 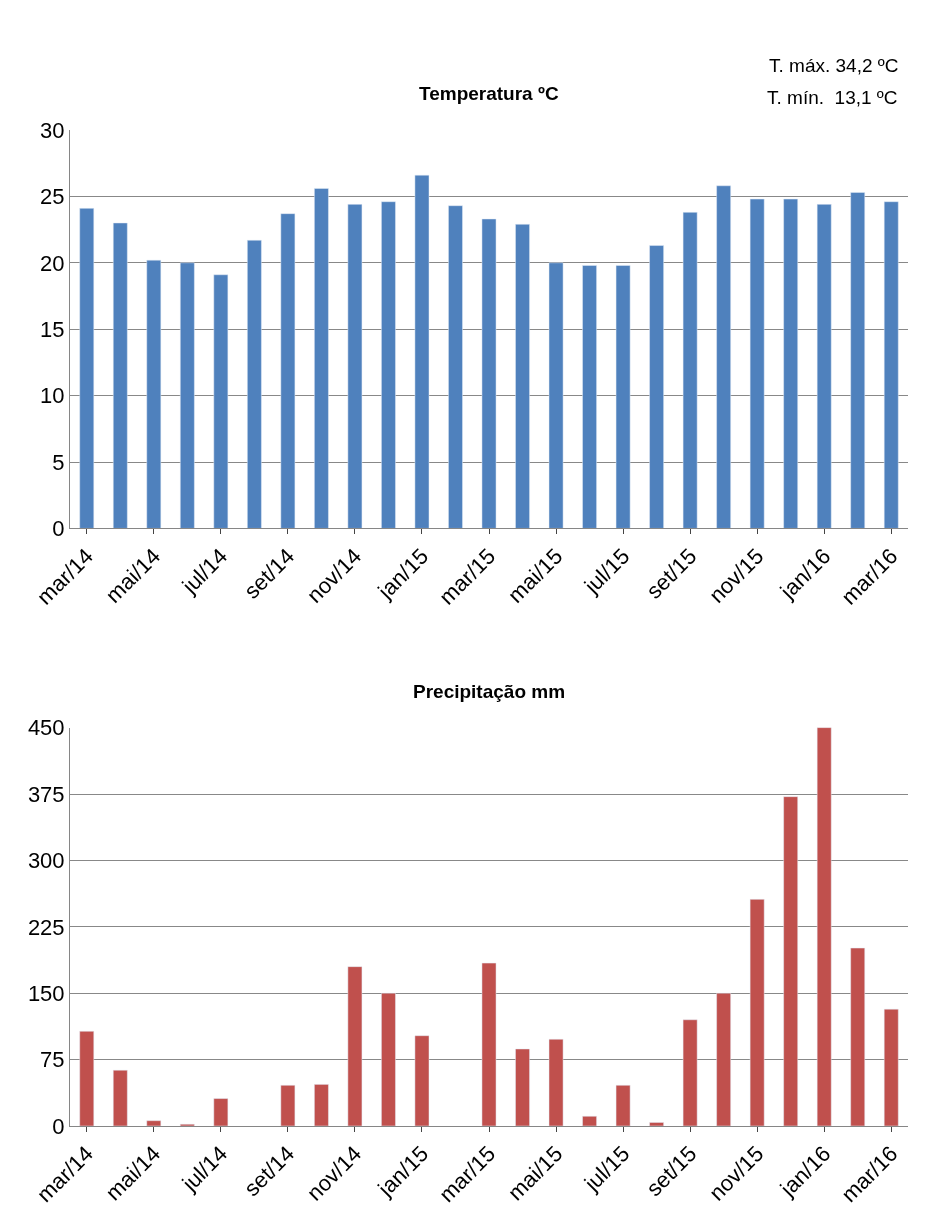 What do you see at coordinates (46, 927) in the screenshot?
I see `y-tick-label: 225` at bounding box center [46, 927].